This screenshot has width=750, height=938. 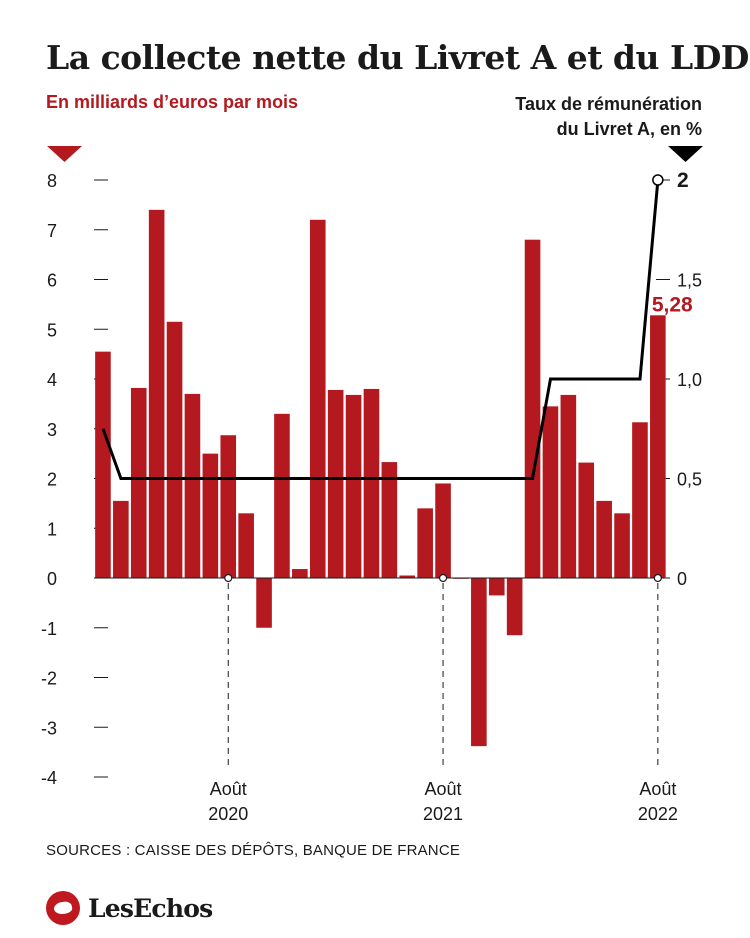 What do you see at coordinates (74, 479) in the screenshot?
I see `left-axis: 8 7 6 5 4 3 2 1 0 -1 -2 -3 -4` at bounding box center [74, 479].